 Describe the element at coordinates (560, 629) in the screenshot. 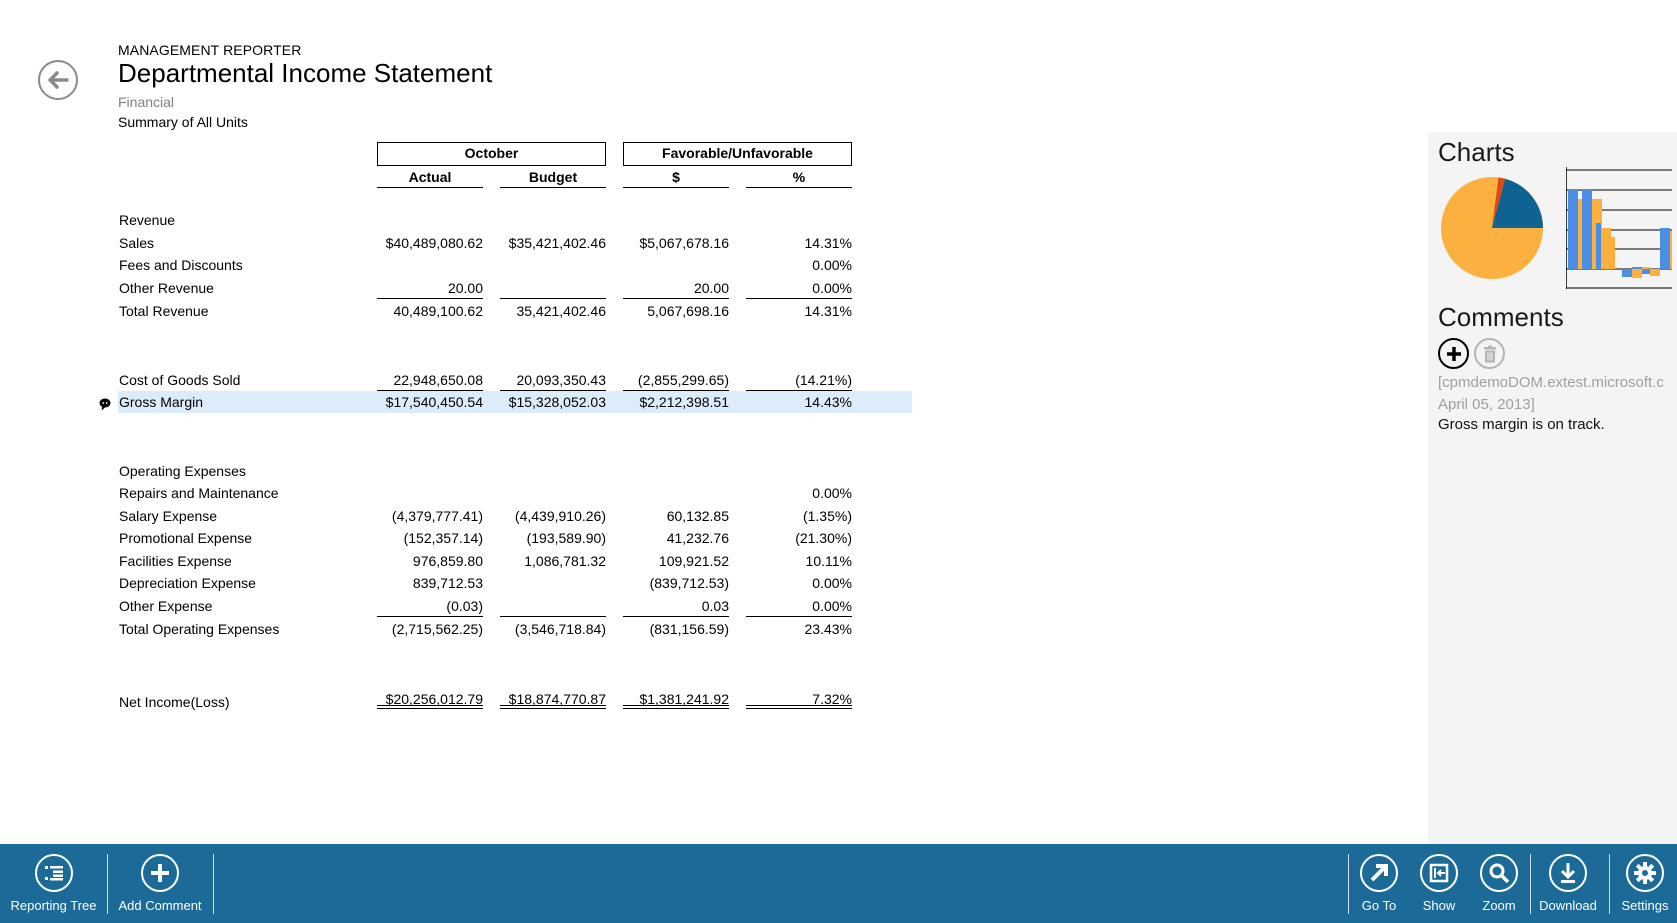

I see `cell-budget: (3,546,718.84)` at that location.